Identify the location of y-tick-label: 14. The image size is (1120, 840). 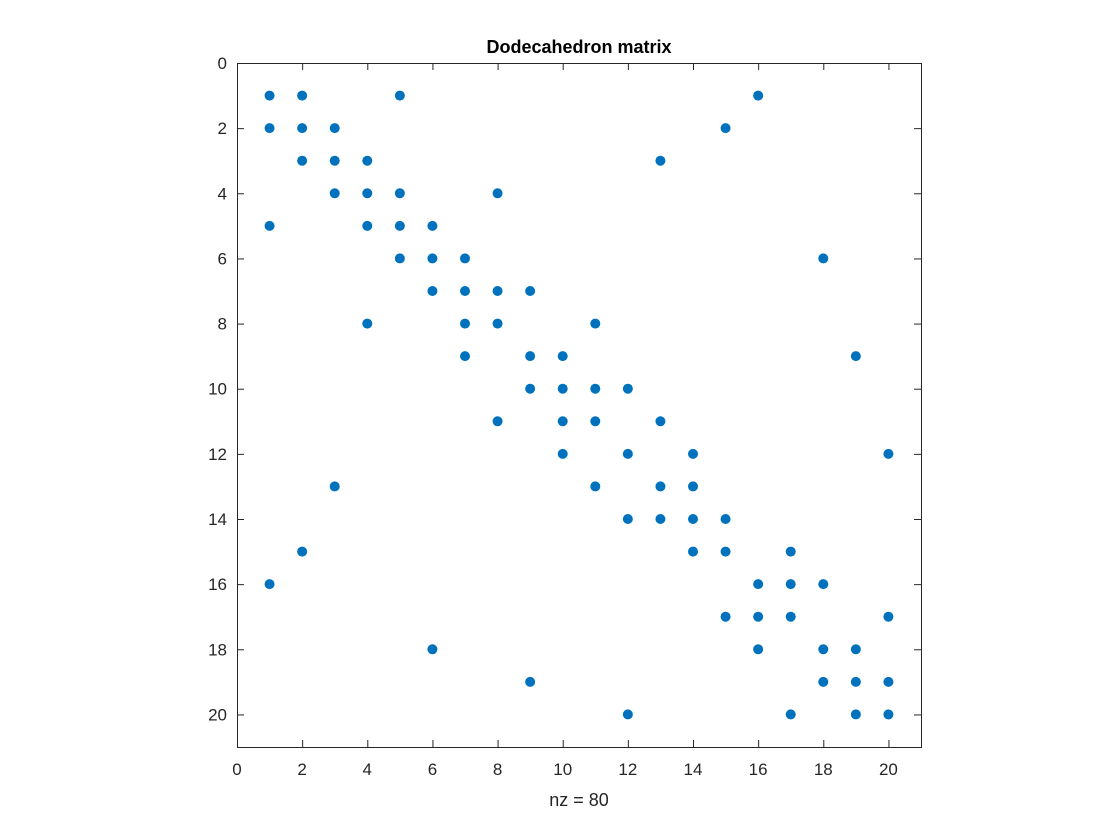
(217, 519).